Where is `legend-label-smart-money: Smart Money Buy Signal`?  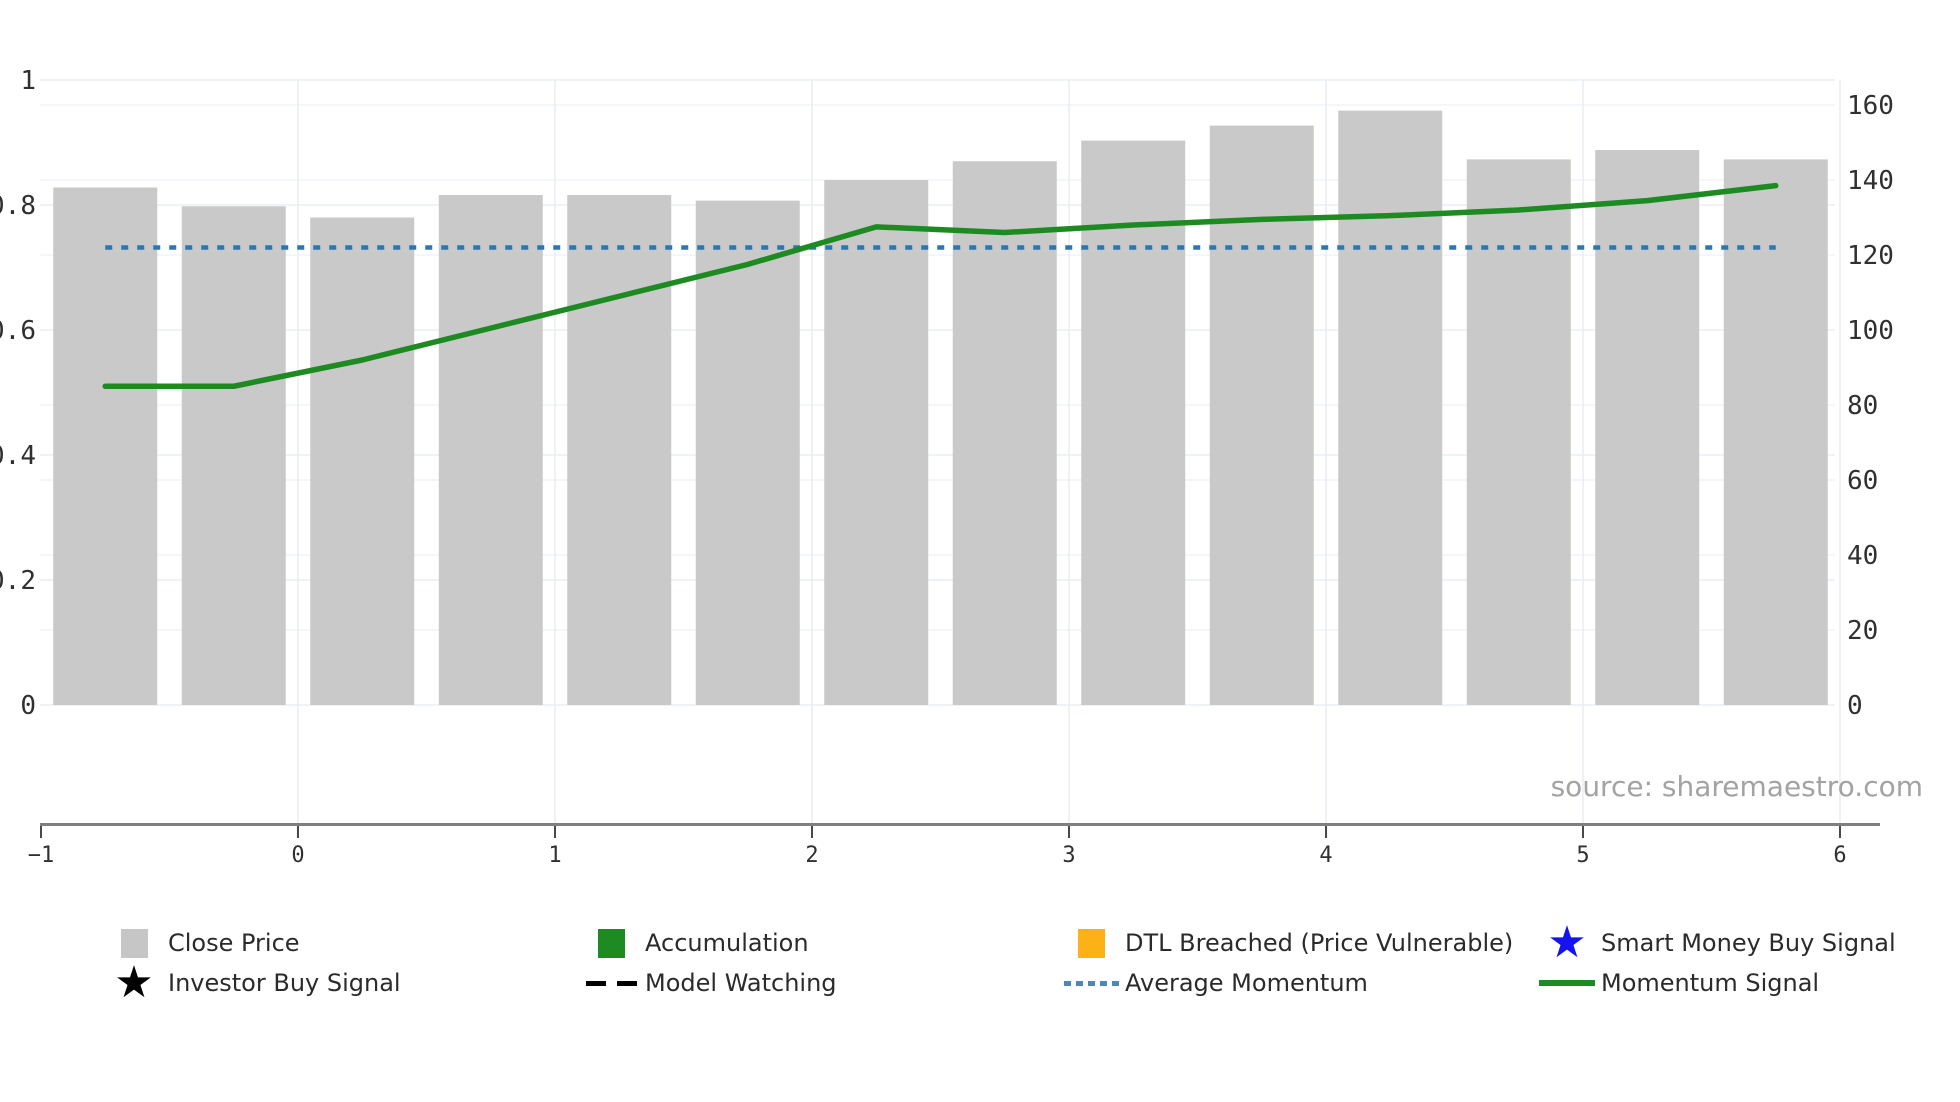 legend-label-smart-money: Smart Money Buy Signal is located at coordinates (1748, 943).